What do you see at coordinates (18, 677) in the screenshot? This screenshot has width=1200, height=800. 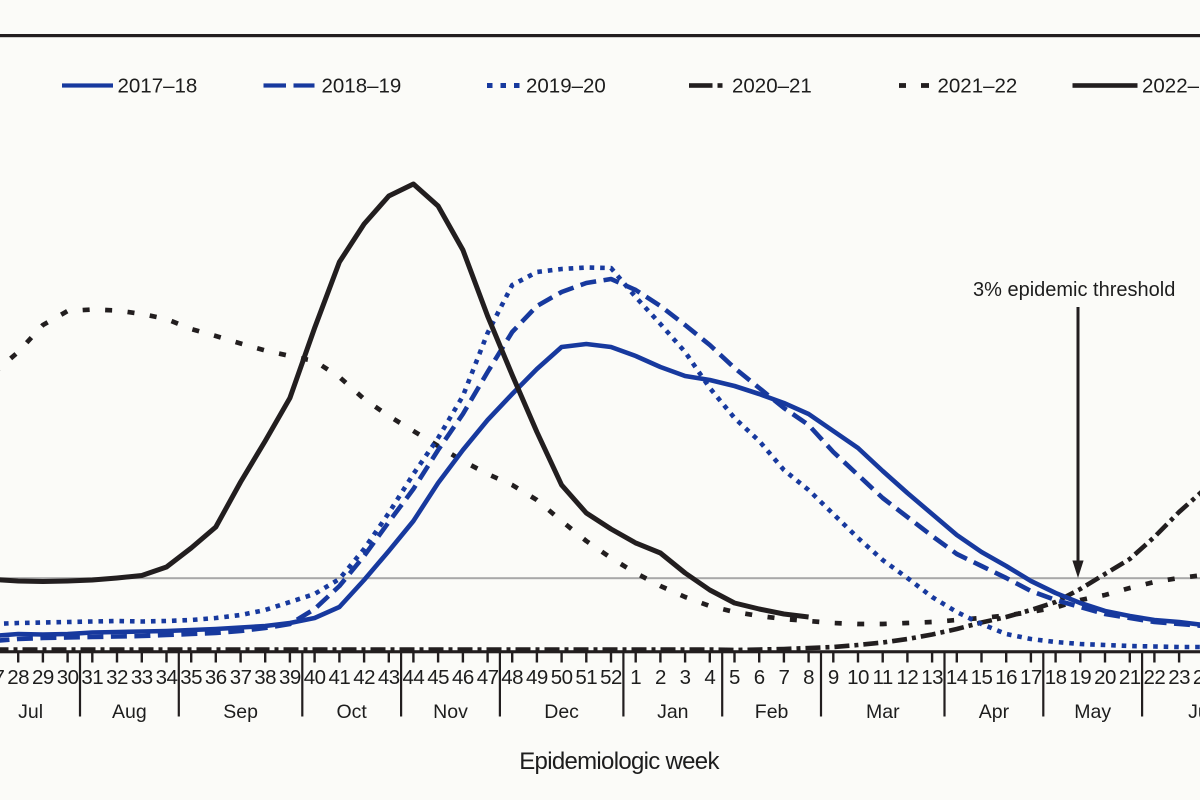 I see `svg-text: 28` at bounding box center [18, 677].